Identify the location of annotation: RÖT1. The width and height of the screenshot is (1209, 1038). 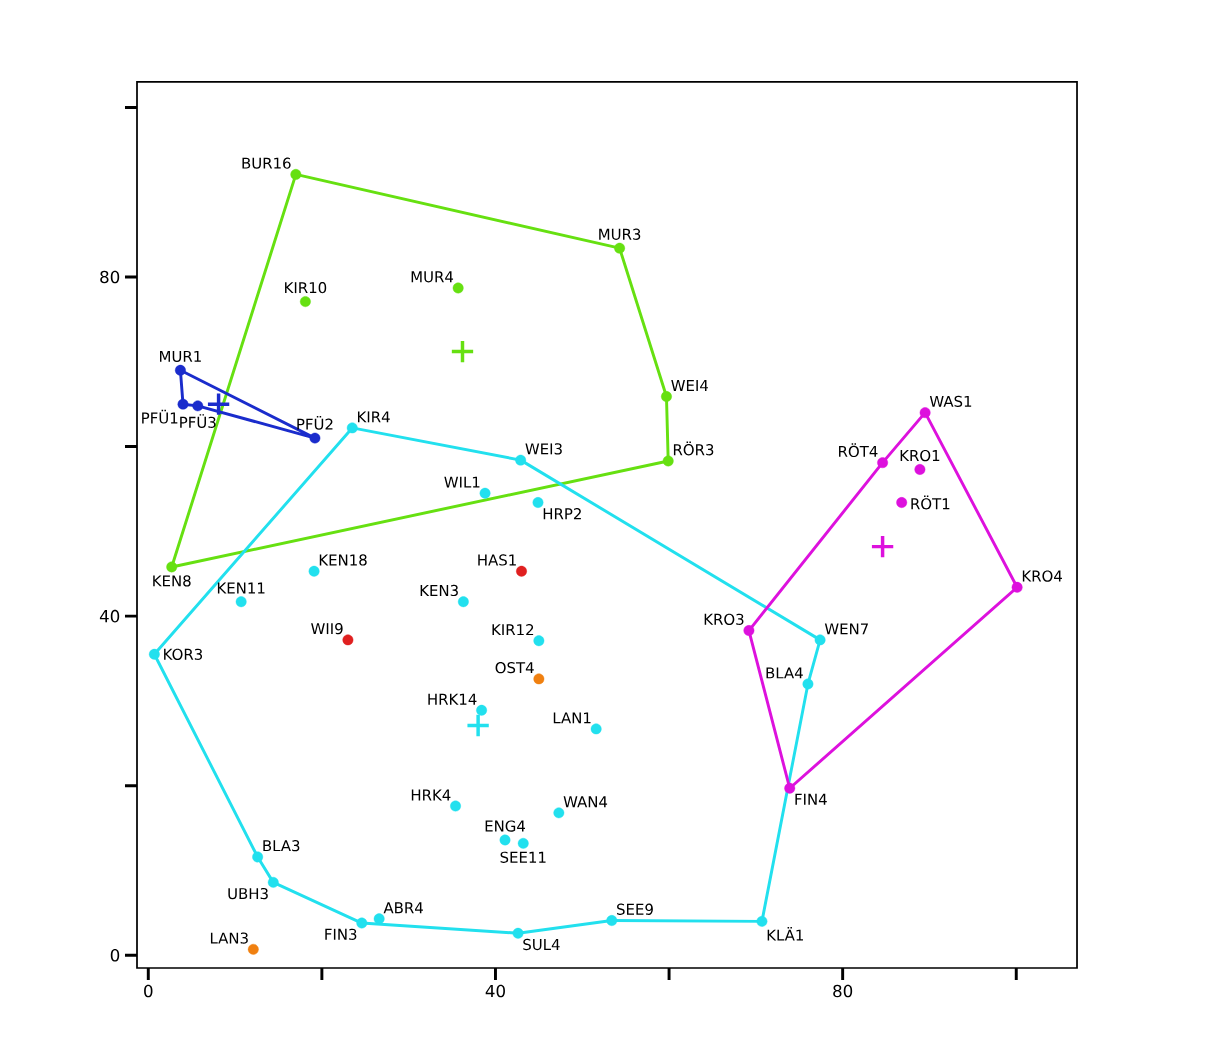
(930, 502).